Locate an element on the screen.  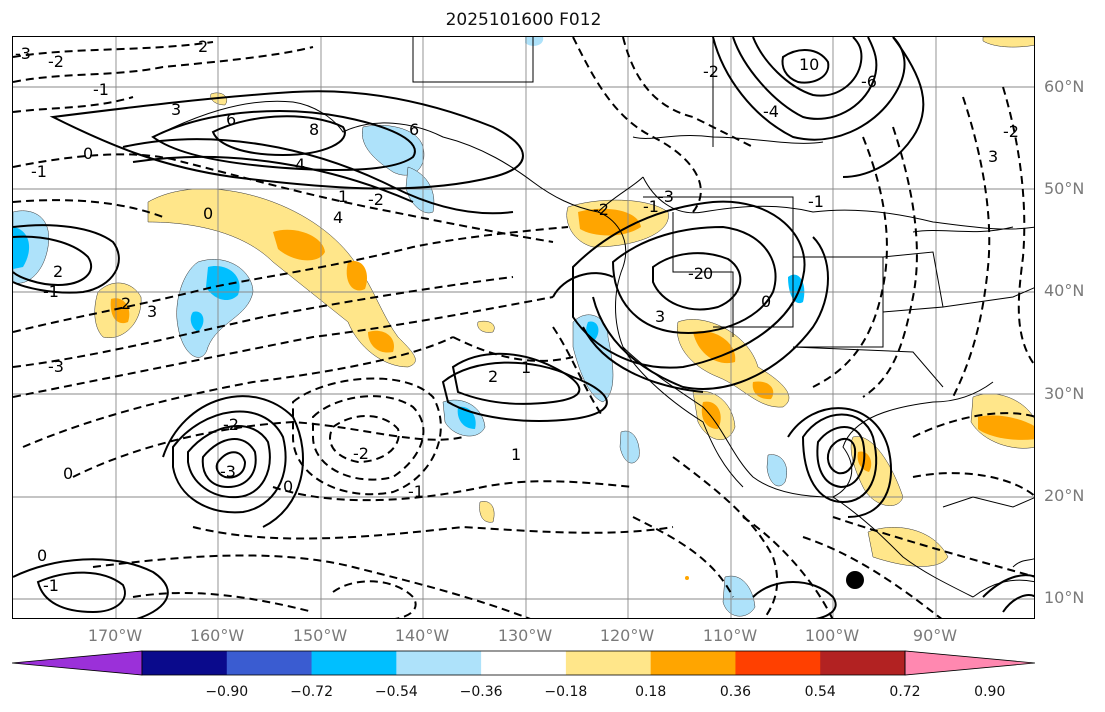
colorbar-tick-label: 0.54 is located at coordinates (820, 692).